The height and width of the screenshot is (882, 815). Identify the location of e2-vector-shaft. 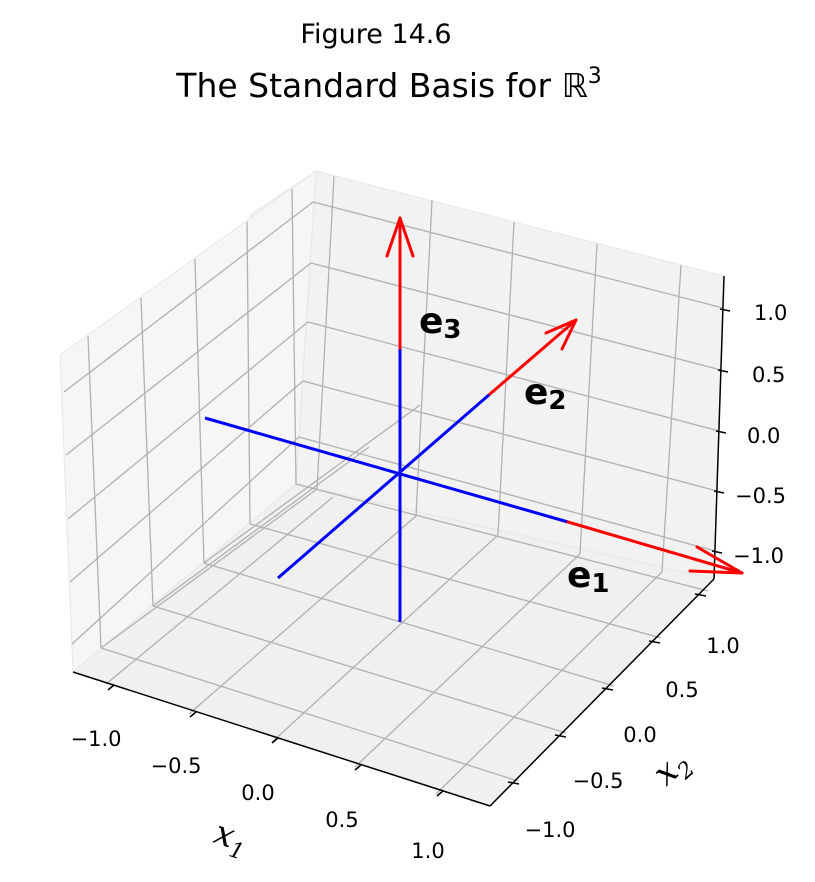
(533, 357).